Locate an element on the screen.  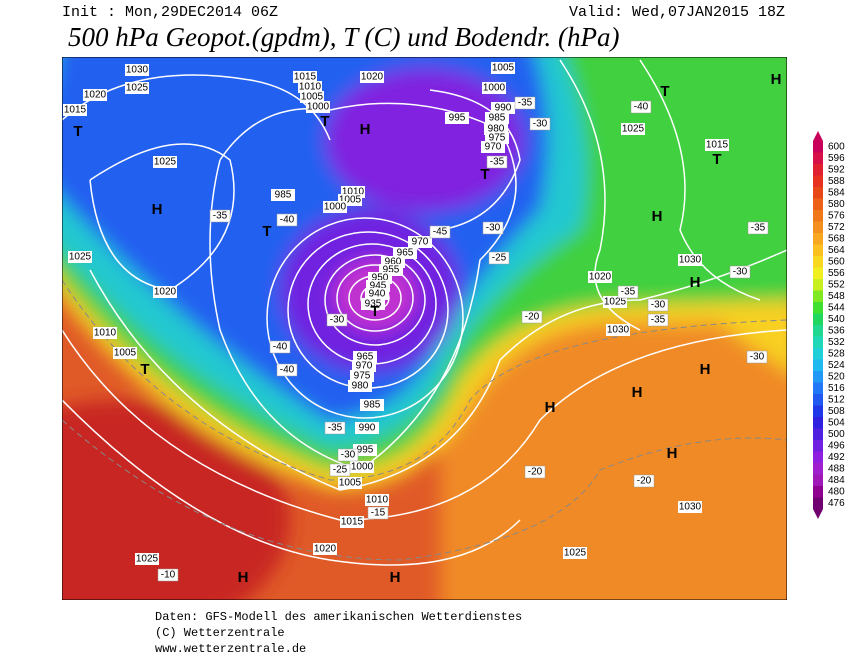
colorbar-label: 528 is located at coordinates (836, 353).